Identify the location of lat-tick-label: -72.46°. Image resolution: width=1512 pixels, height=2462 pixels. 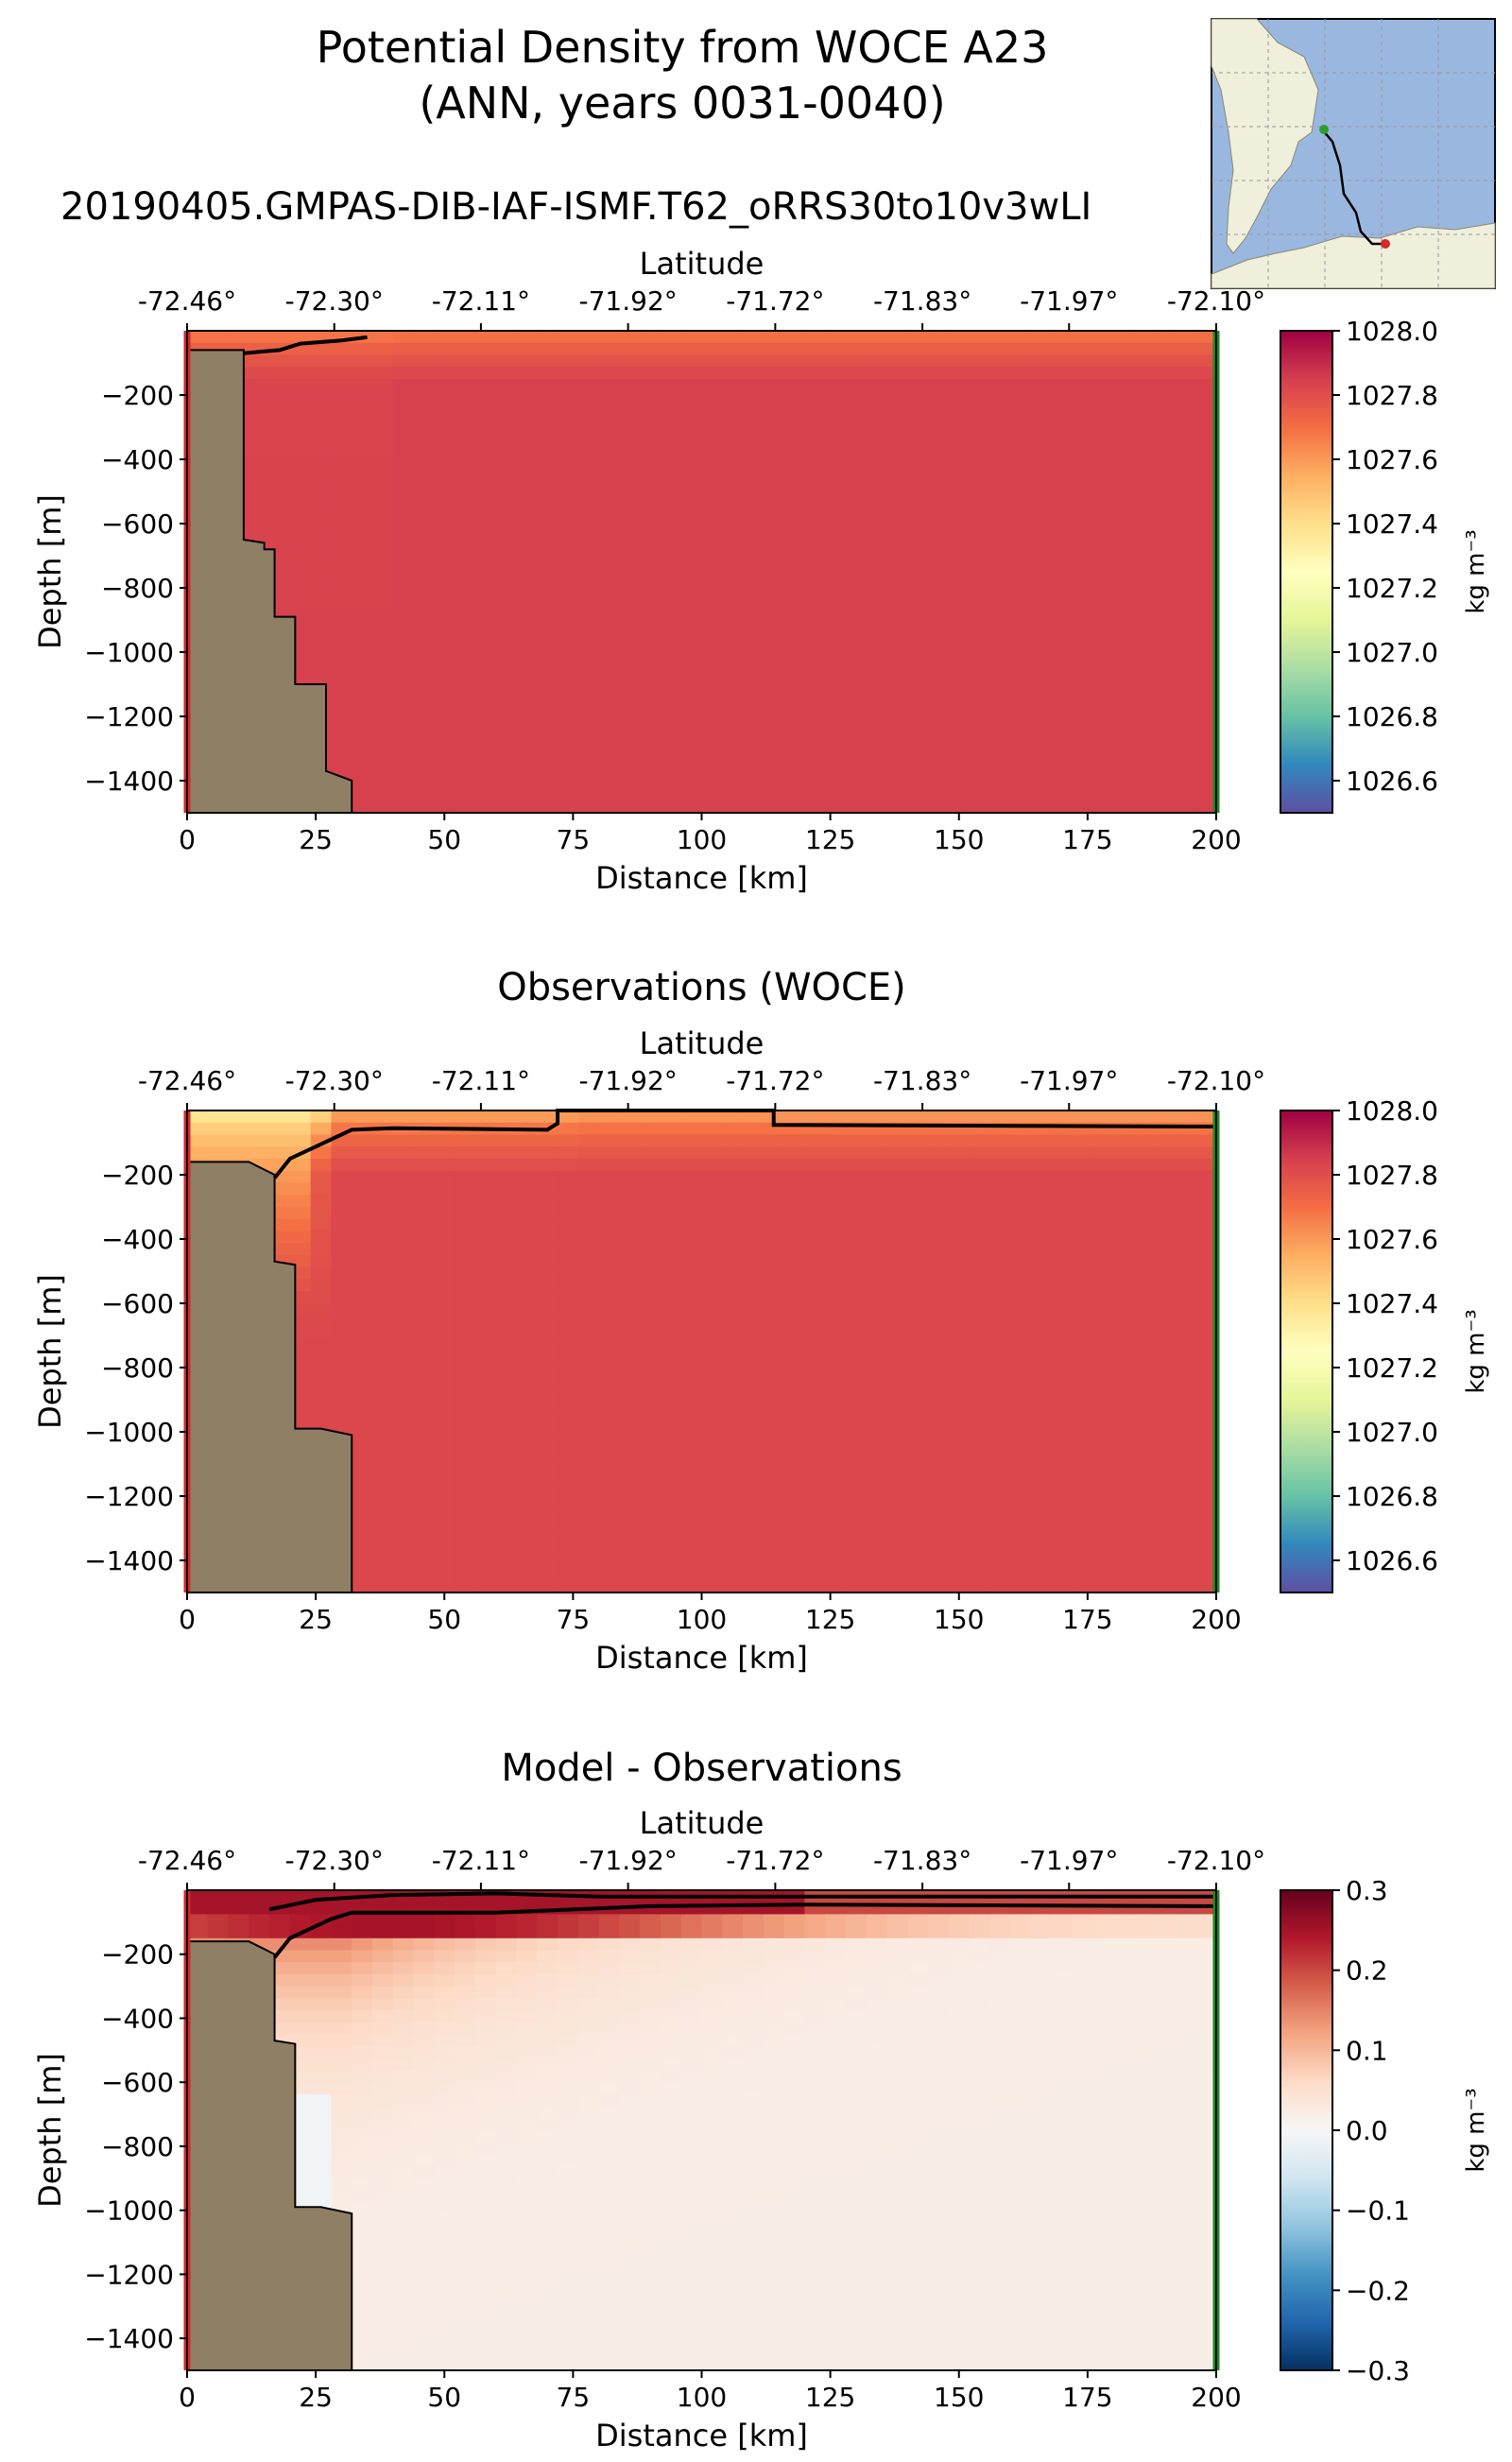
(187, 1080).